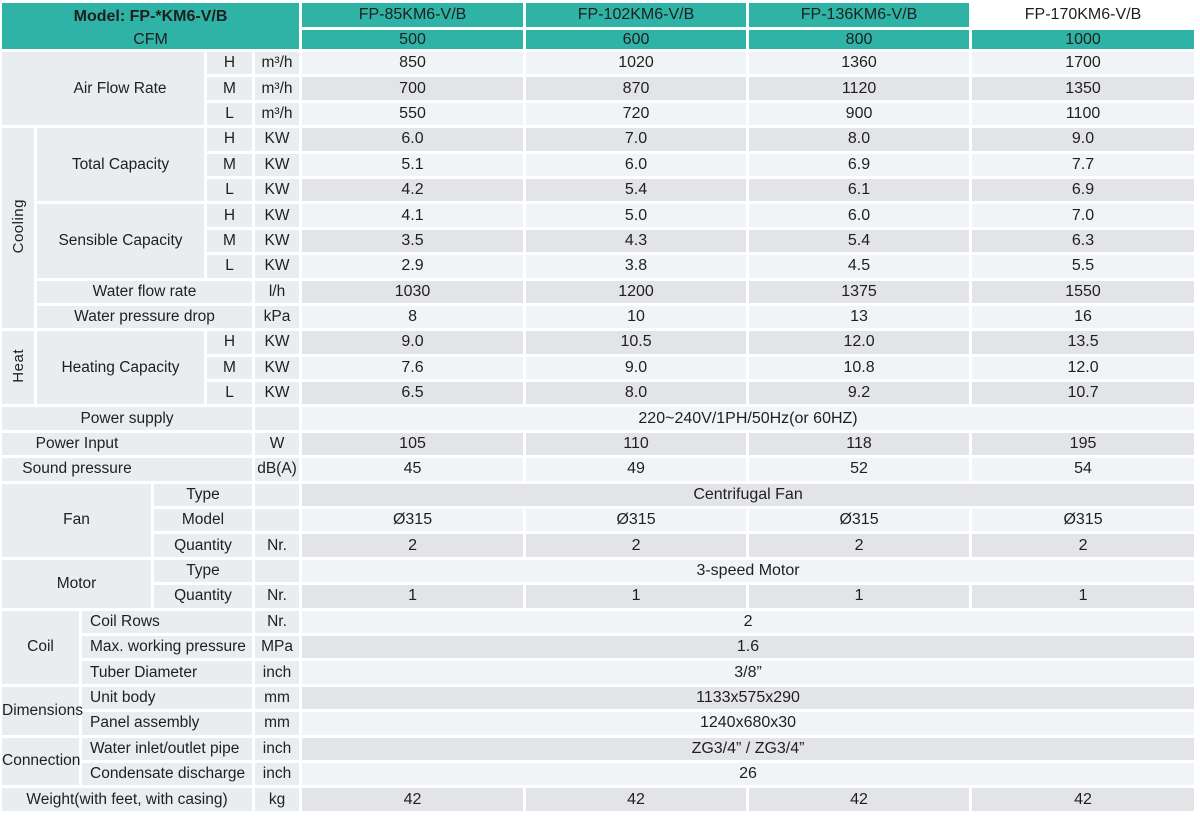 This screenshot has height=823, width=1200. I want to click on power-supply-value: 220~240V/1PH/50Hz(or 60HZ), so click(750, 420).